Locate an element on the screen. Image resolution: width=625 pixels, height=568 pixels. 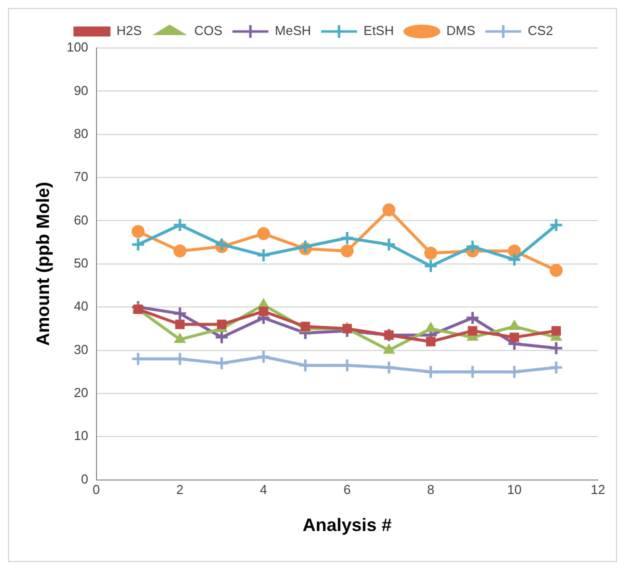
legend-label: CS2 is located at coordinates (541, 30).